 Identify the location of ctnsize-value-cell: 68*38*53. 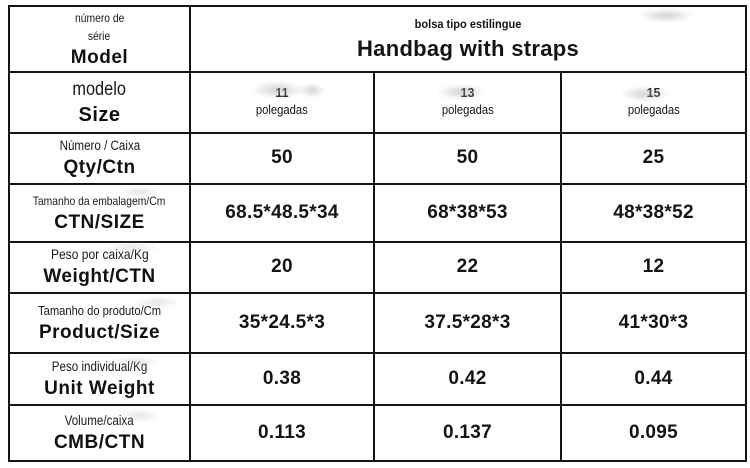
(467, 212).